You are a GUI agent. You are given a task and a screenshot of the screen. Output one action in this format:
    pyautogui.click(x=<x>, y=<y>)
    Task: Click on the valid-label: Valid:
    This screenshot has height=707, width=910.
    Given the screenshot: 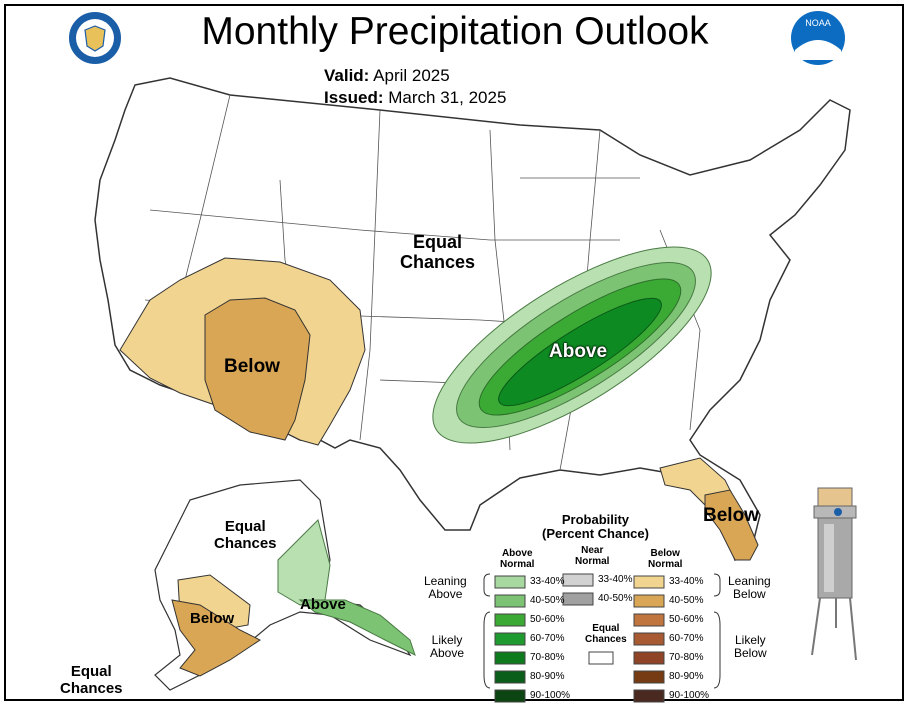 What is the action you would take?
    pyautogui.click(x=347, y=75)
    